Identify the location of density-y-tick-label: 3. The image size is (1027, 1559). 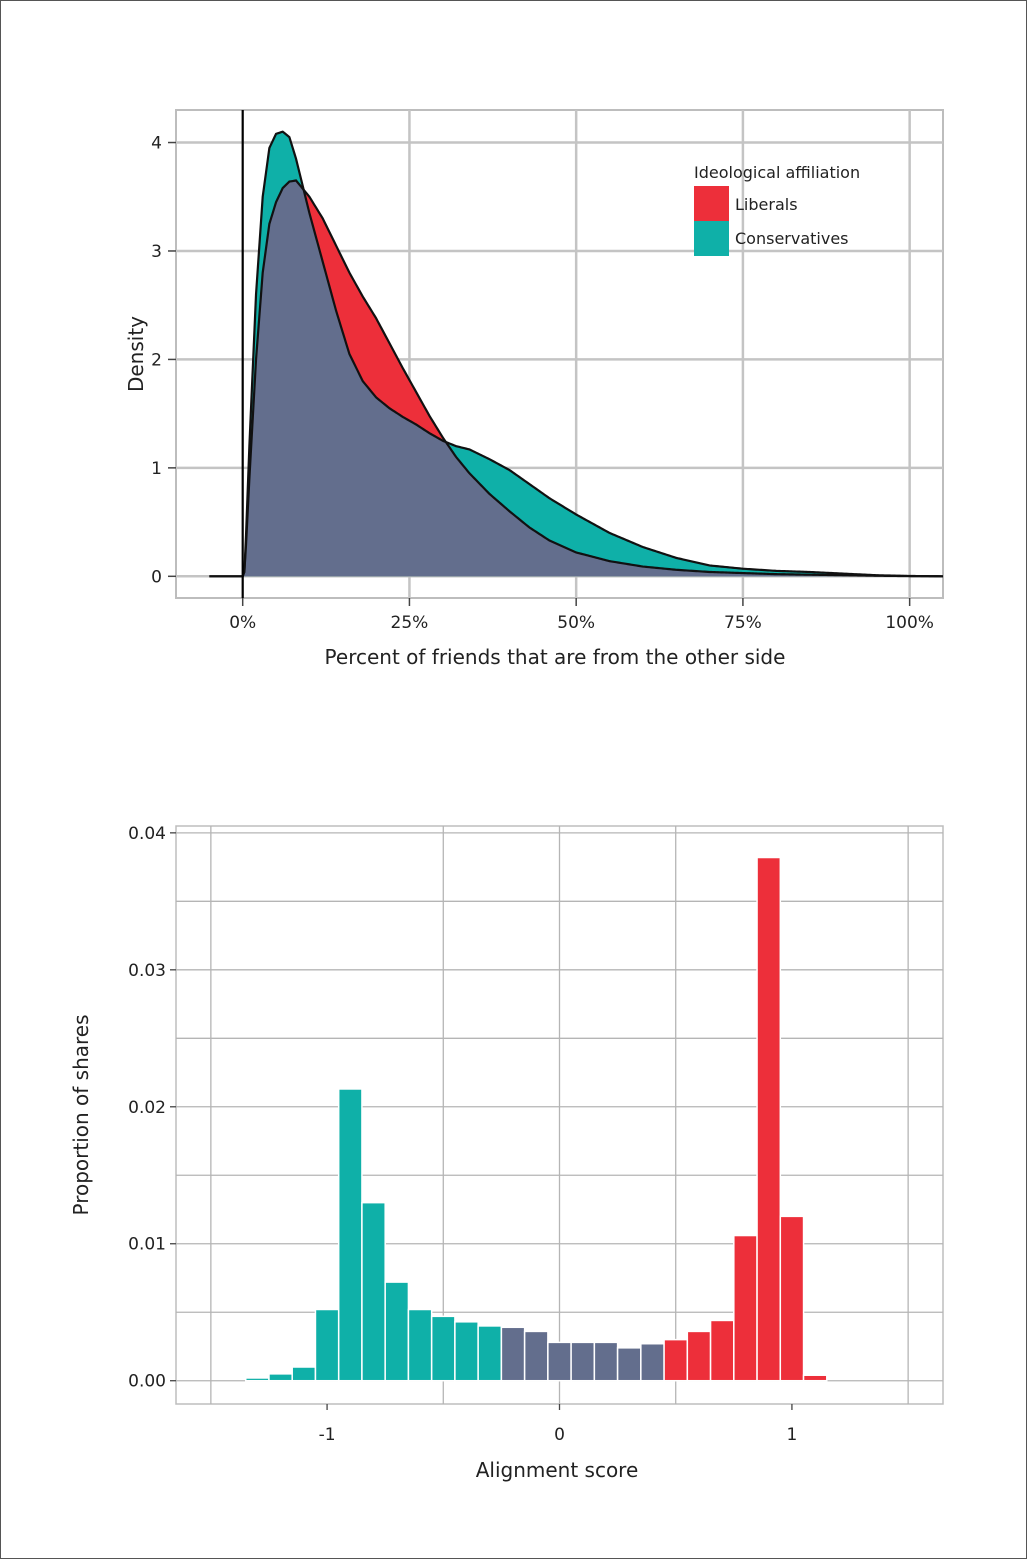
(156, 252).